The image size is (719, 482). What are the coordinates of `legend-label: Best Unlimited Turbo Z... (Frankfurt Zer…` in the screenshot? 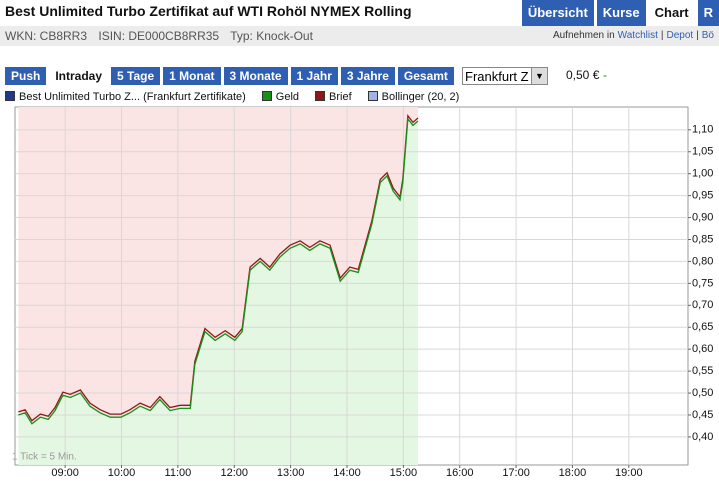 It's located at (132, 97).